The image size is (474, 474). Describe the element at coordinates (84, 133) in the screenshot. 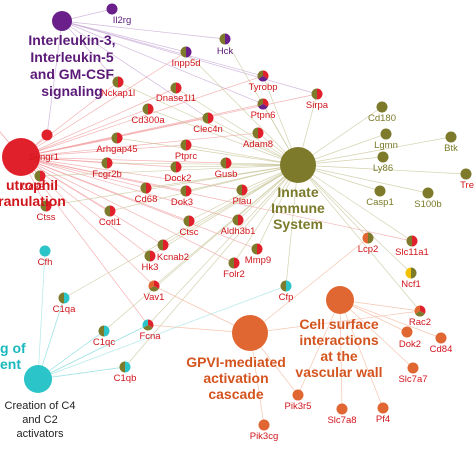

I see `edge-neut-cd300a` at that location.